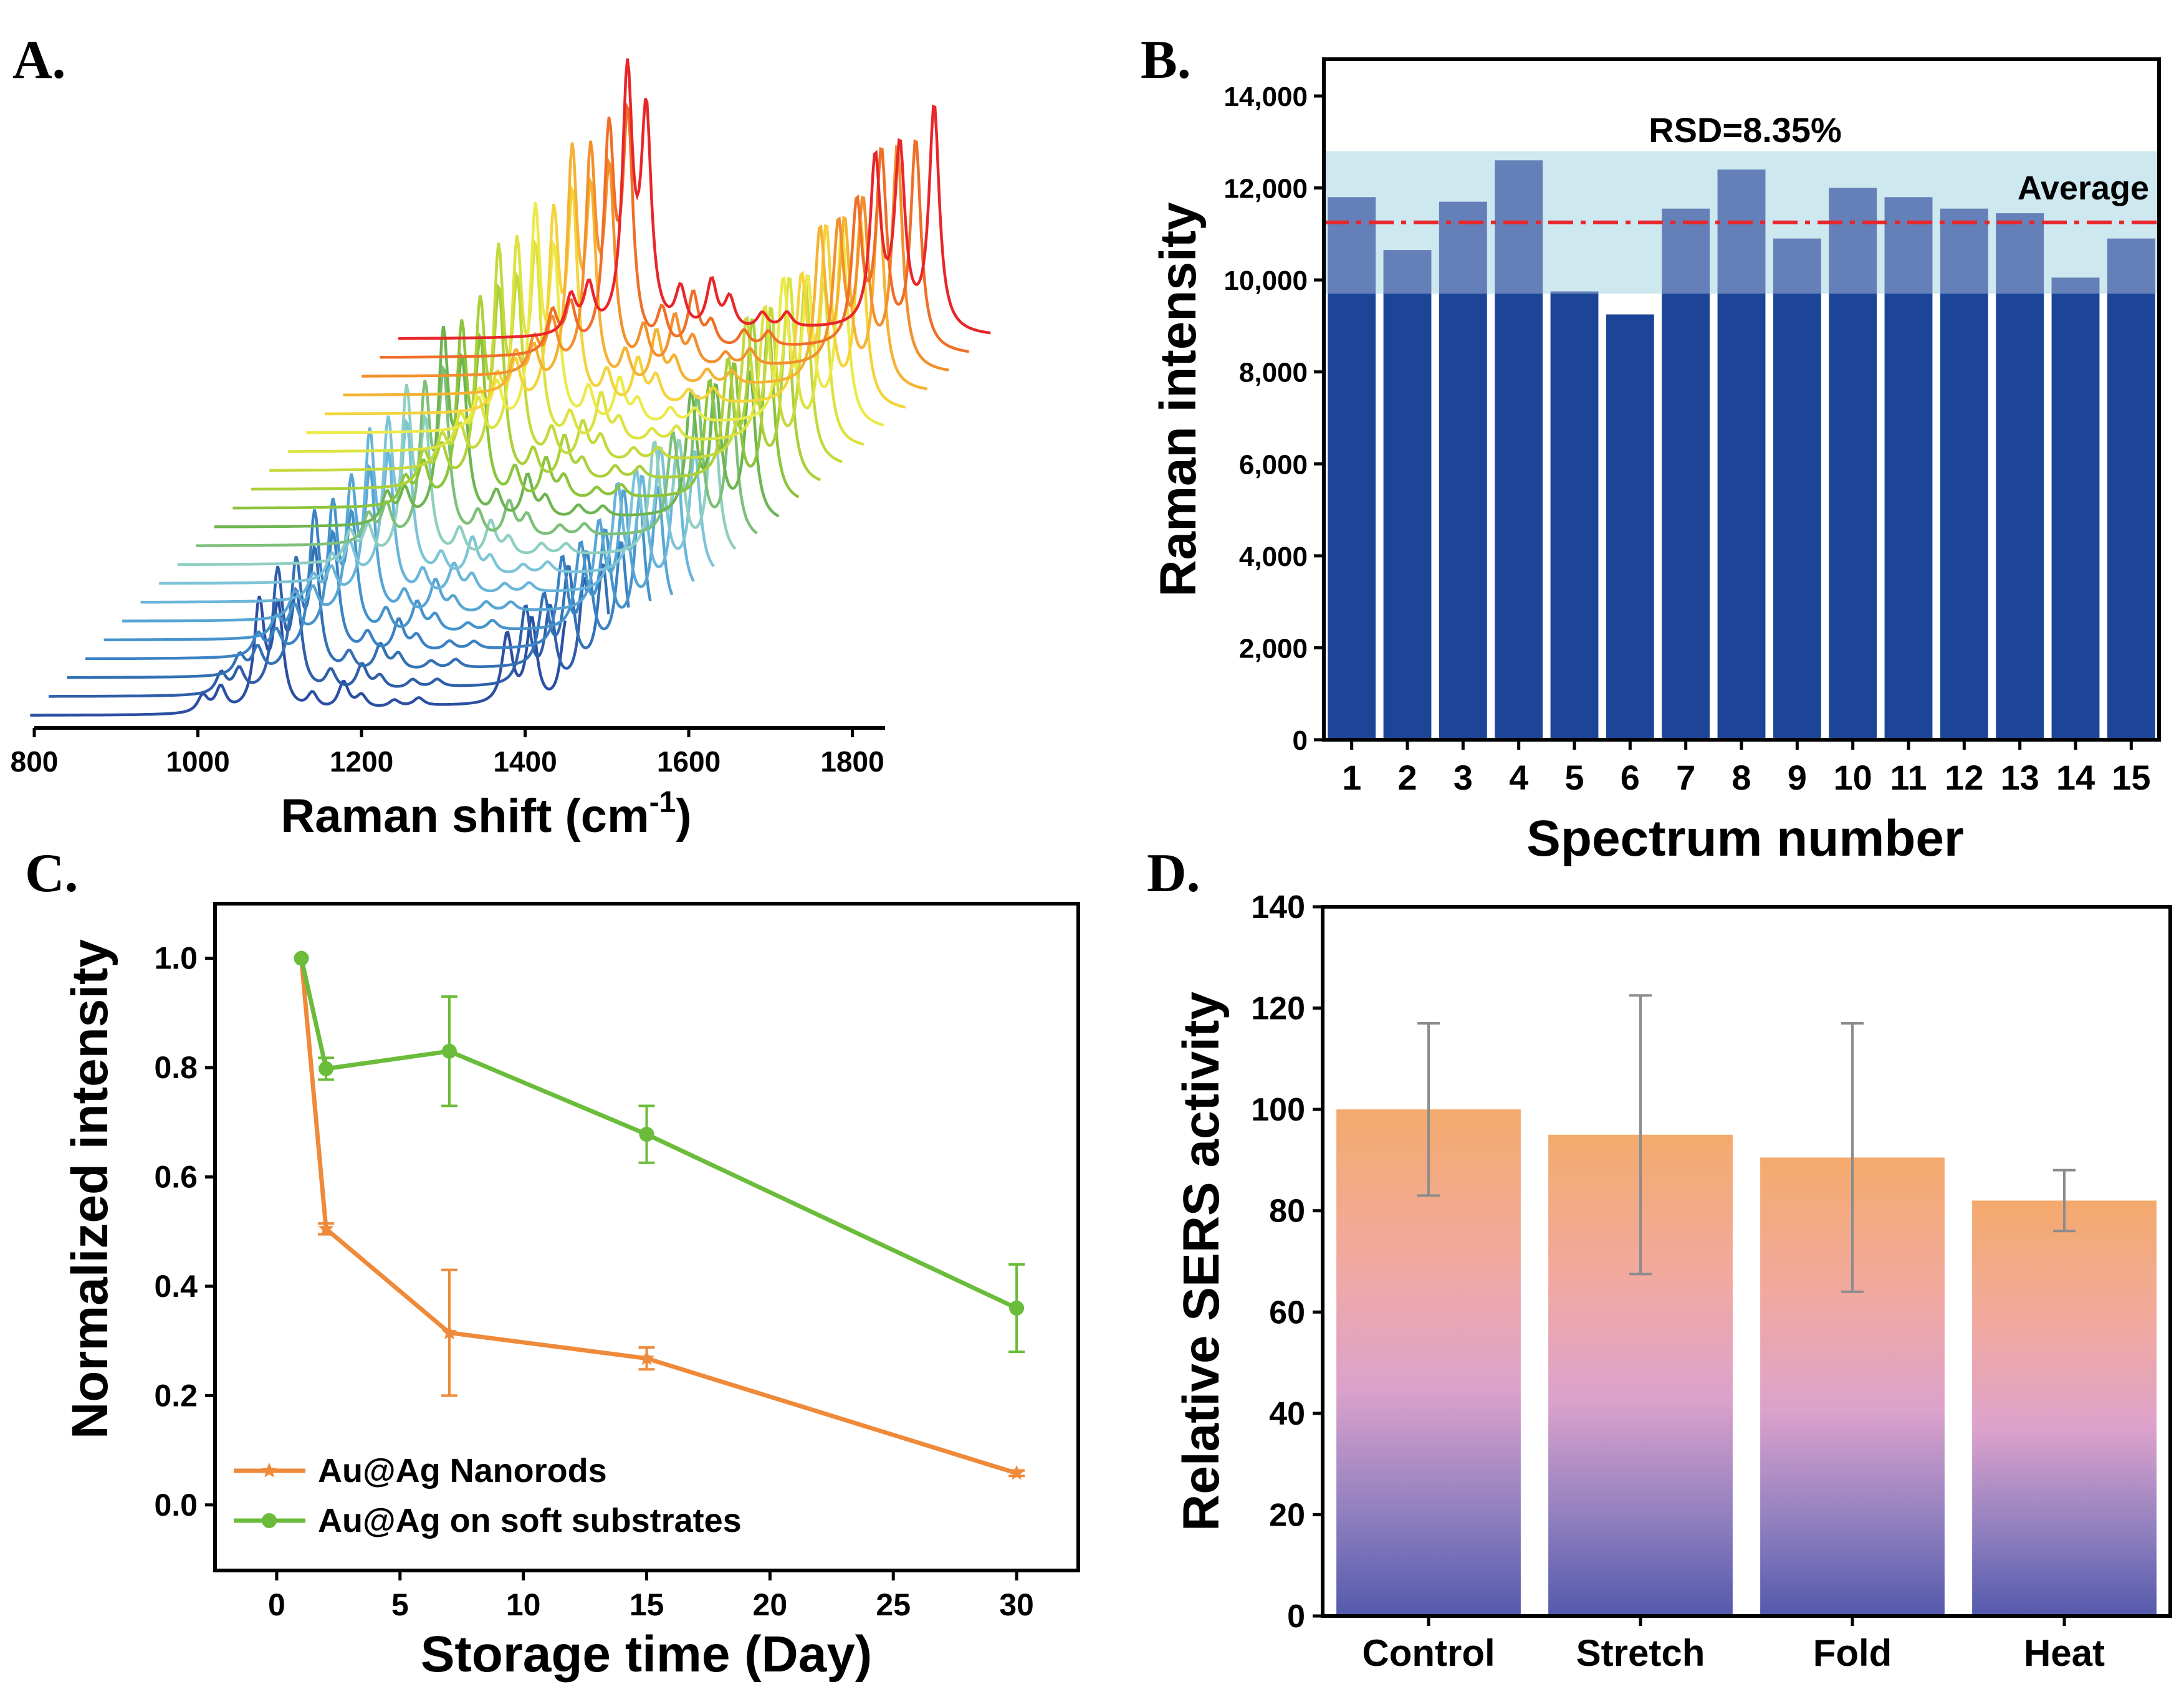 This screenshot has width=2184, height=1697. What do you see at coordinates (463, 1470) in the screenshot?
I see `panel-c-legend-label: Au@Ag Nanorods` at bounding box center [463, 1470].